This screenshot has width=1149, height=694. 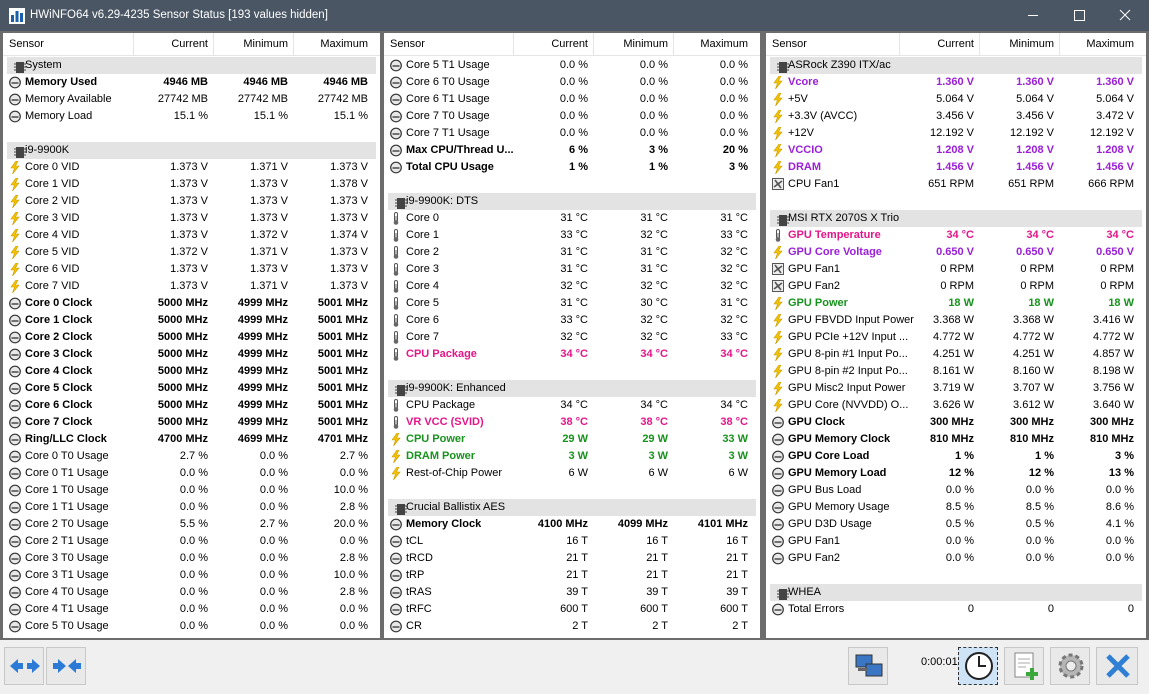 I want to click on minimum-value: 3.612 W, so click(x=1033, y=405).